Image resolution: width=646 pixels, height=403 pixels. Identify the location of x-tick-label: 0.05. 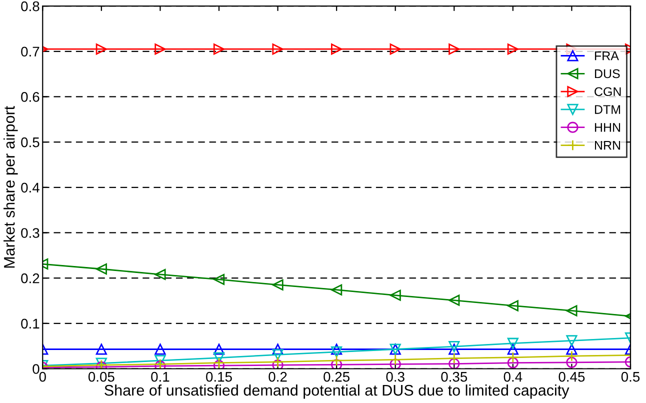
(101, 377).